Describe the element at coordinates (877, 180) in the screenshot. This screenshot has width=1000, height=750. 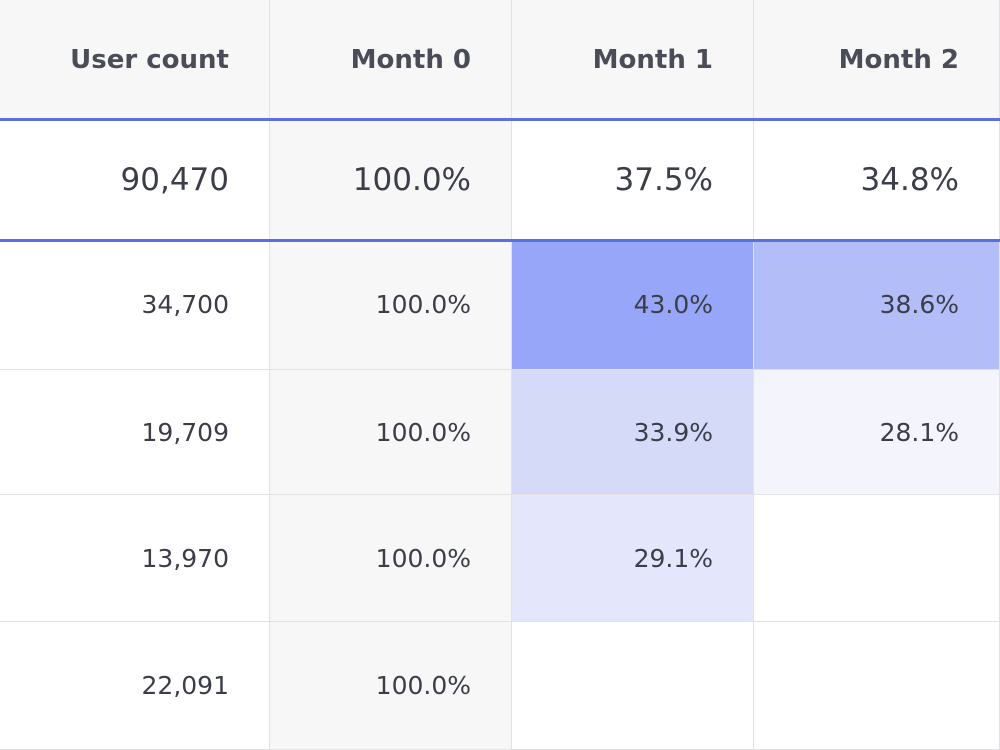
I see `summary-cell: 34.8%` at that location.